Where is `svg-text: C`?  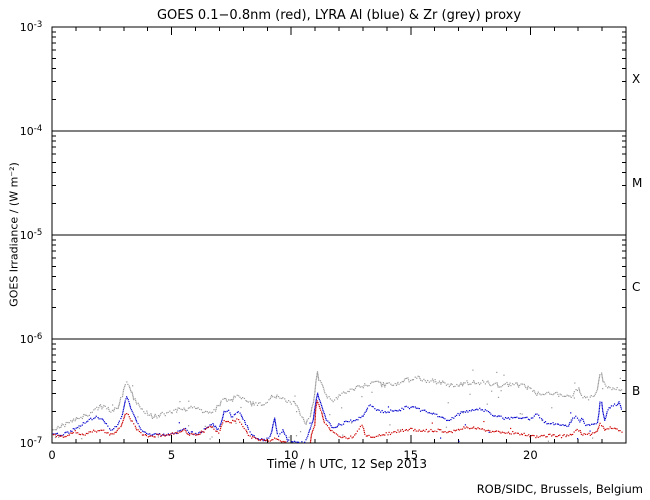 svg-text: C is located at coordinates (636, 287).